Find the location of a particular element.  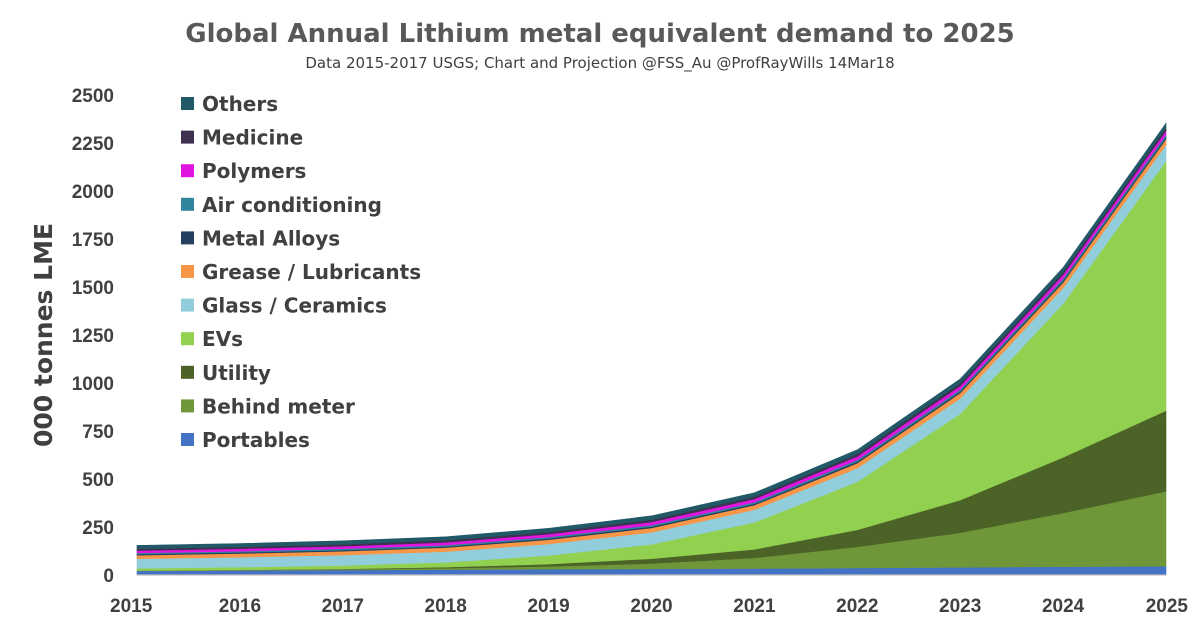

legend-item-utility: Utility is located at coordinates (226, 373).